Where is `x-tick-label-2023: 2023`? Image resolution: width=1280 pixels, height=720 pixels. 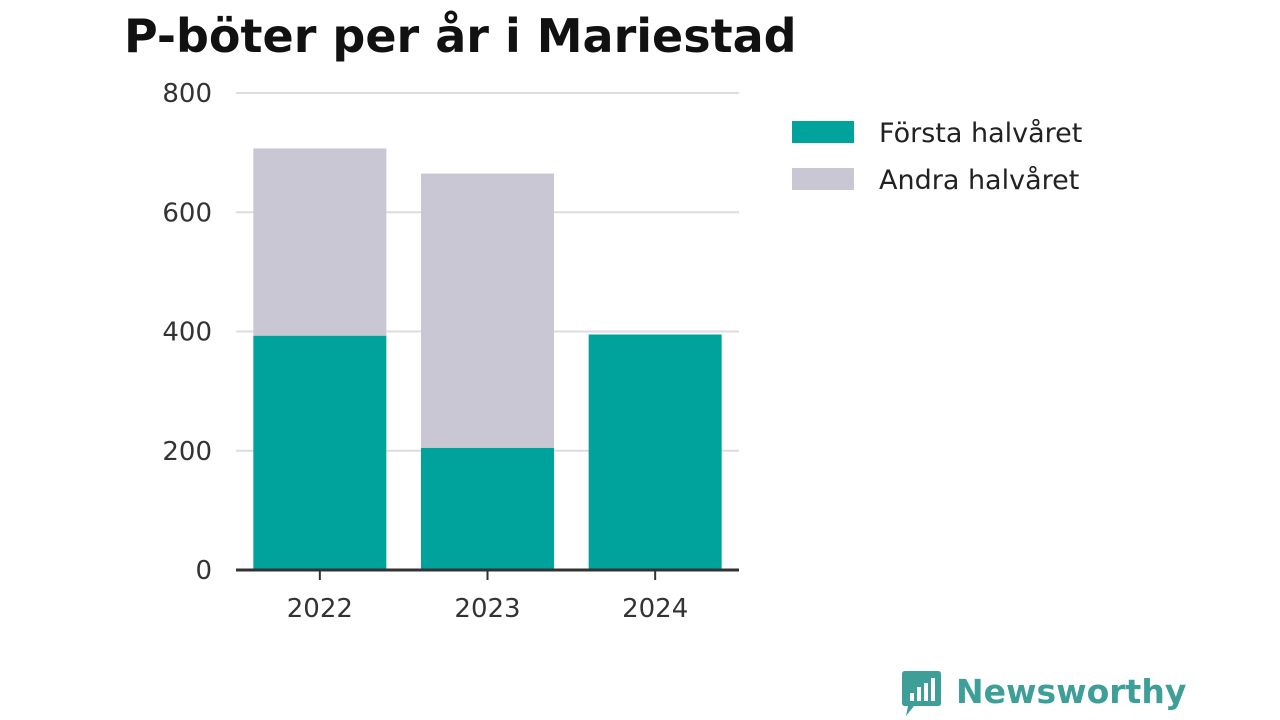 x-tick-label-2023: 2023 is located at coordinates (487, 609).